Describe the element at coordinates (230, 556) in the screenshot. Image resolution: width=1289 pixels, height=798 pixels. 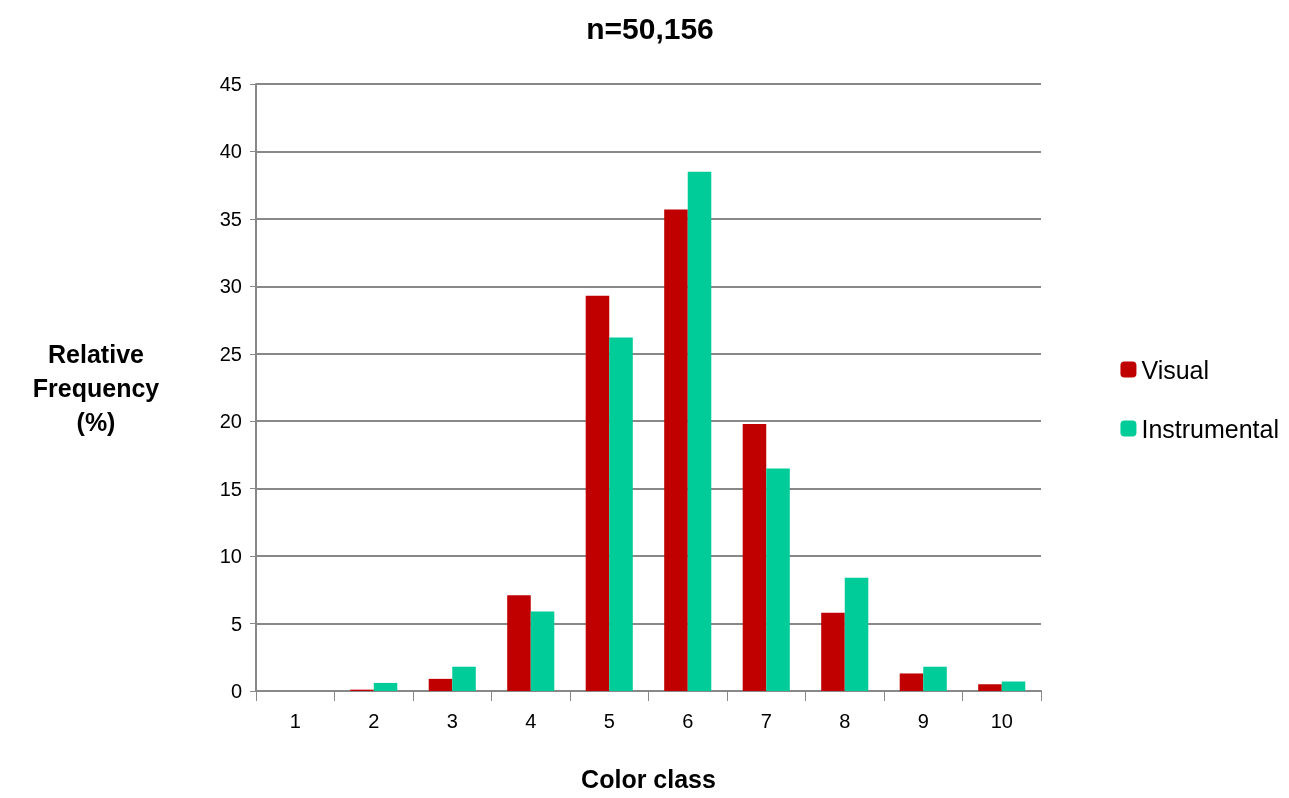
I see `y-tick-label: 10` at that location.